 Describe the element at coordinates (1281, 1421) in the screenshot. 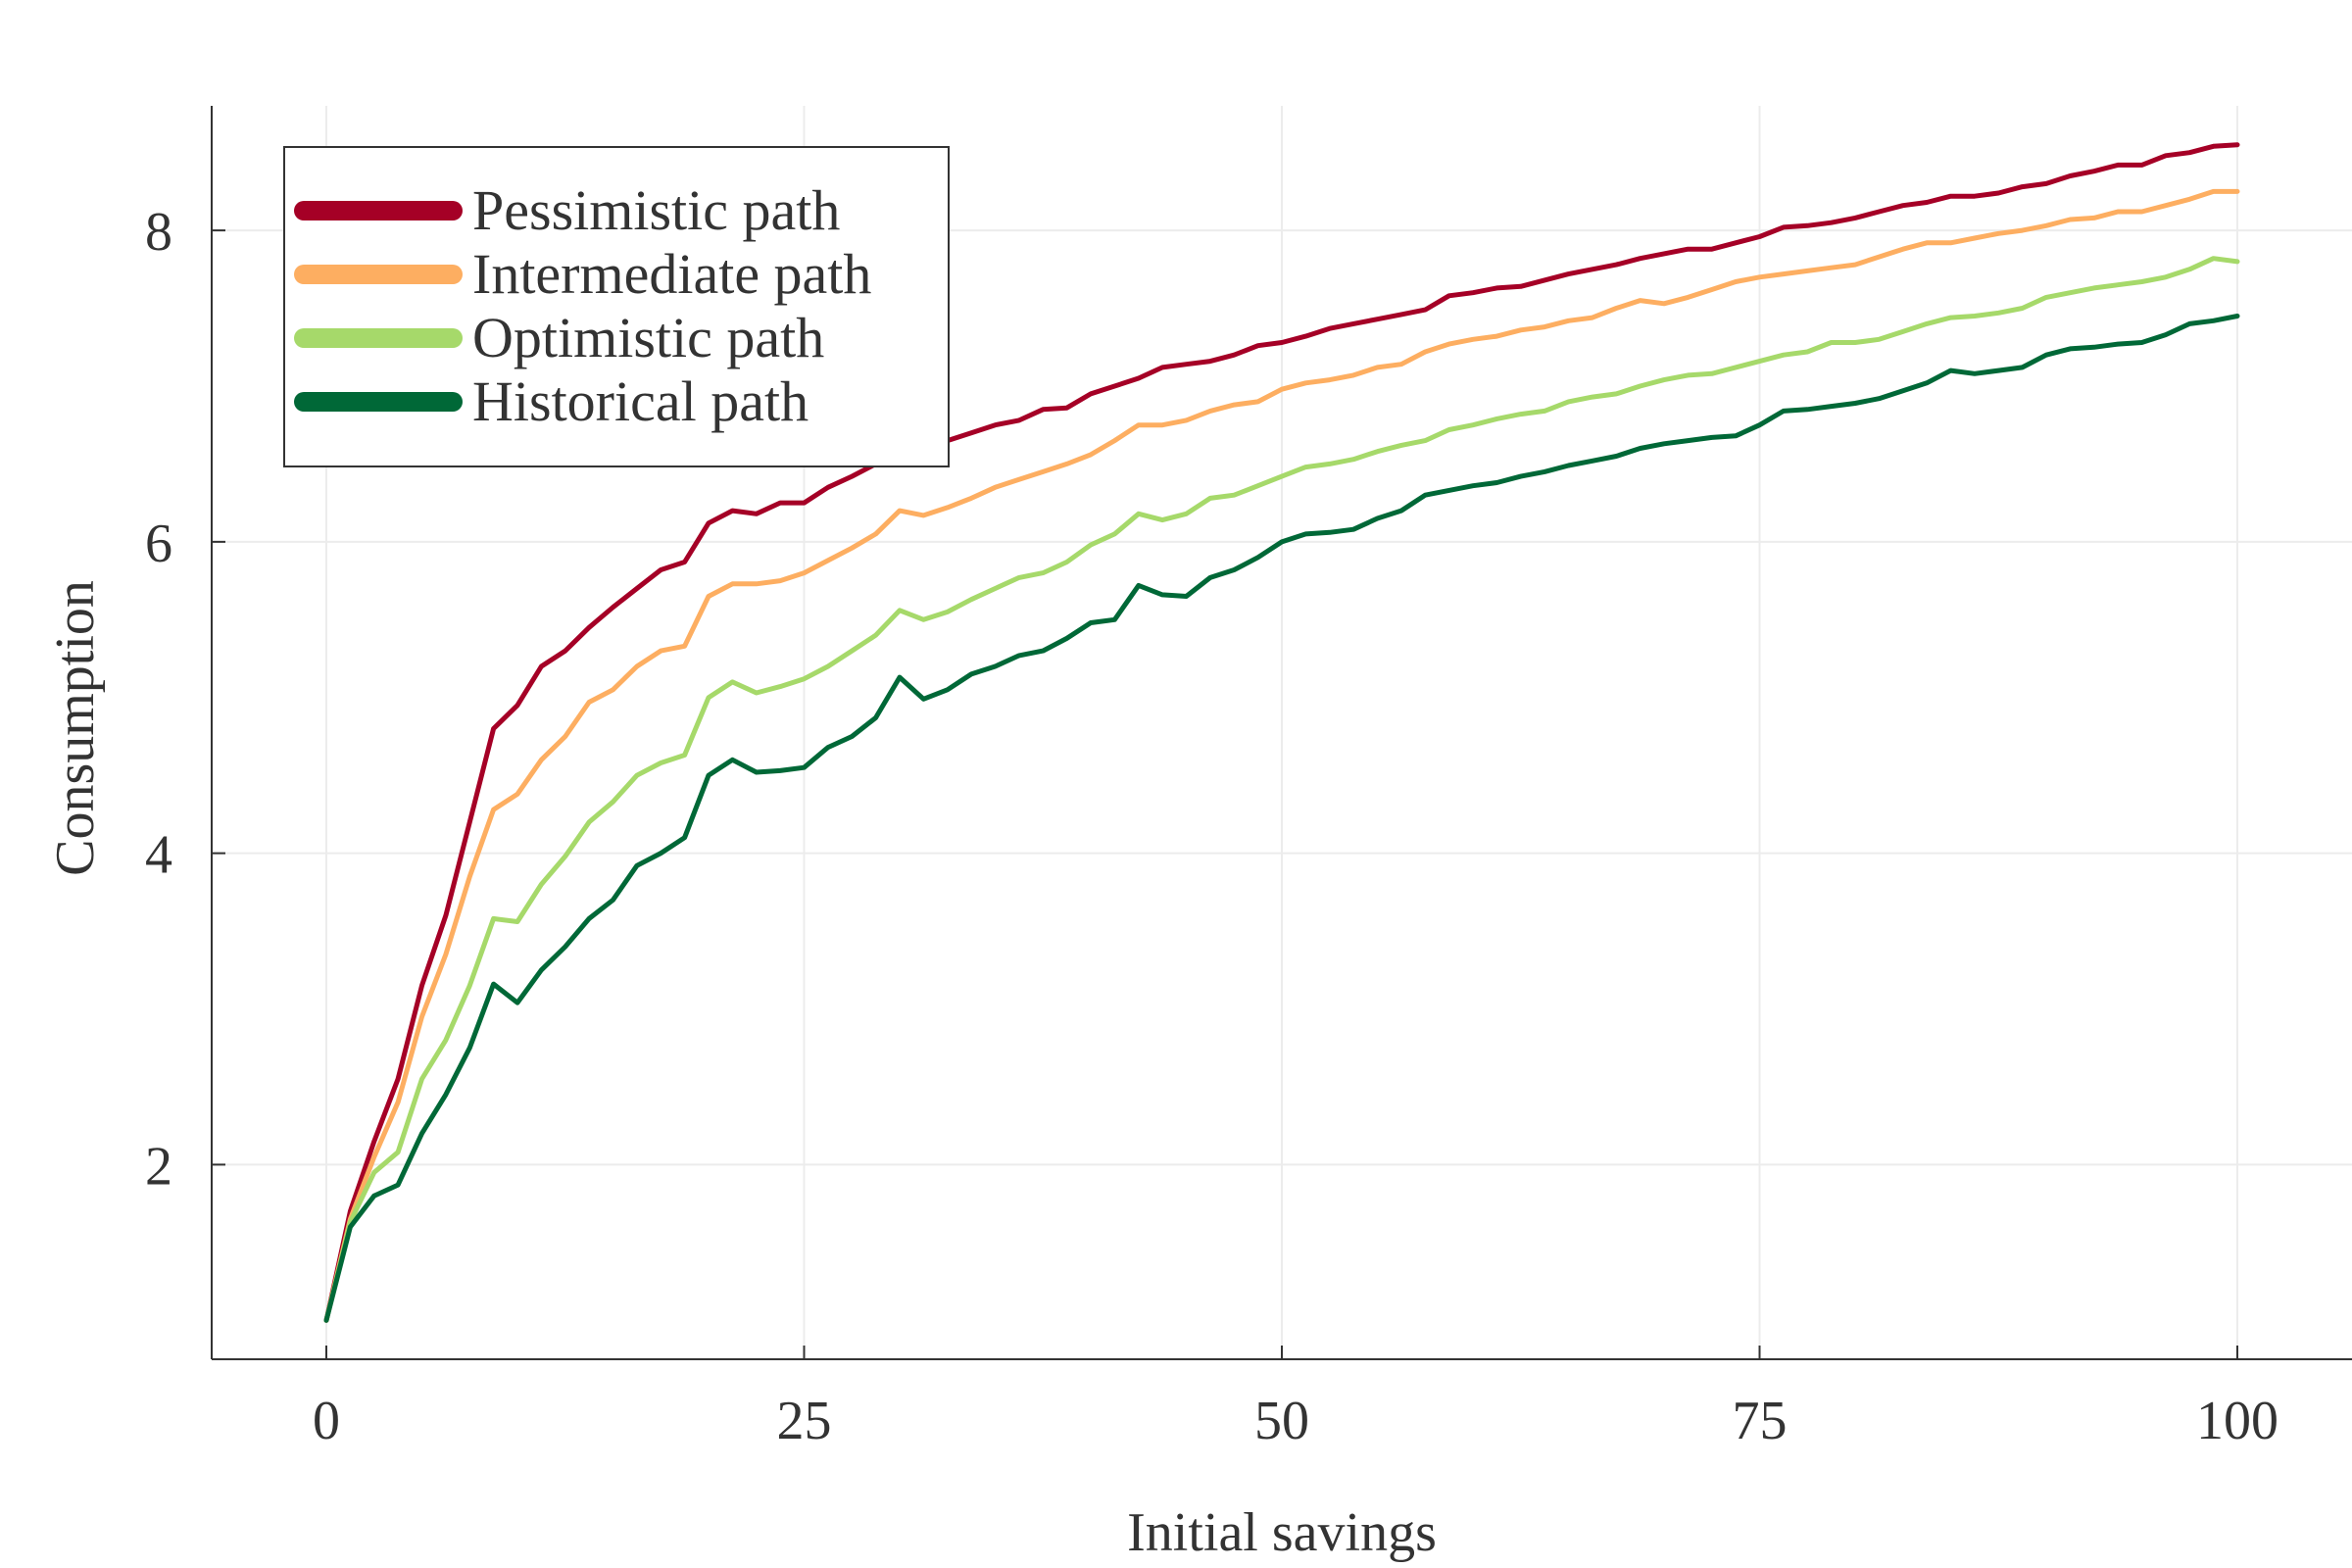

I see `x-tick-label: 50` at that location.